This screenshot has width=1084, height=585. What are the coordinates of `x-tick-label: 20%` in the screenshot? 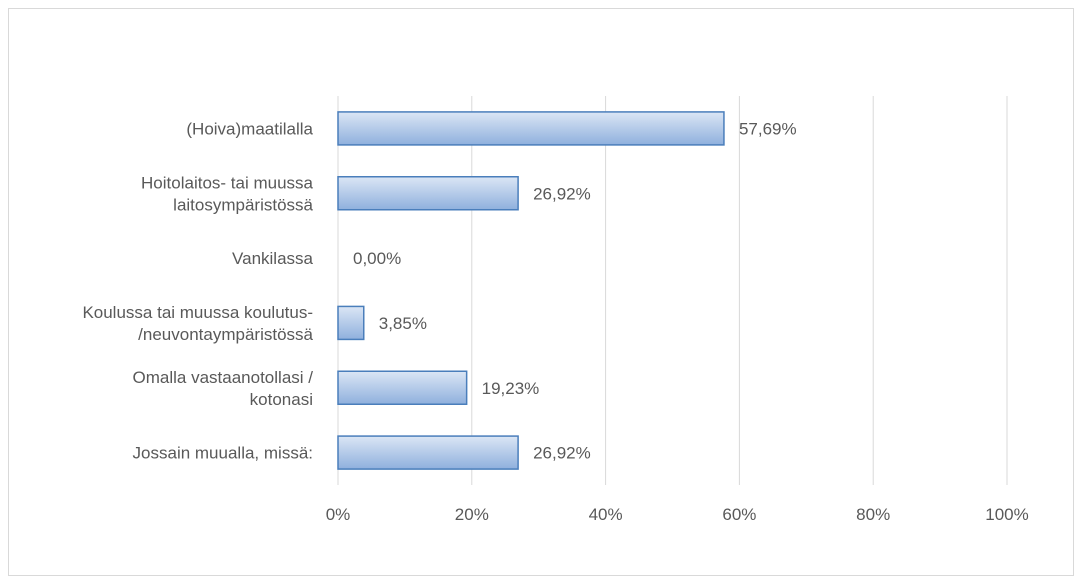 It's located at (472, 514).